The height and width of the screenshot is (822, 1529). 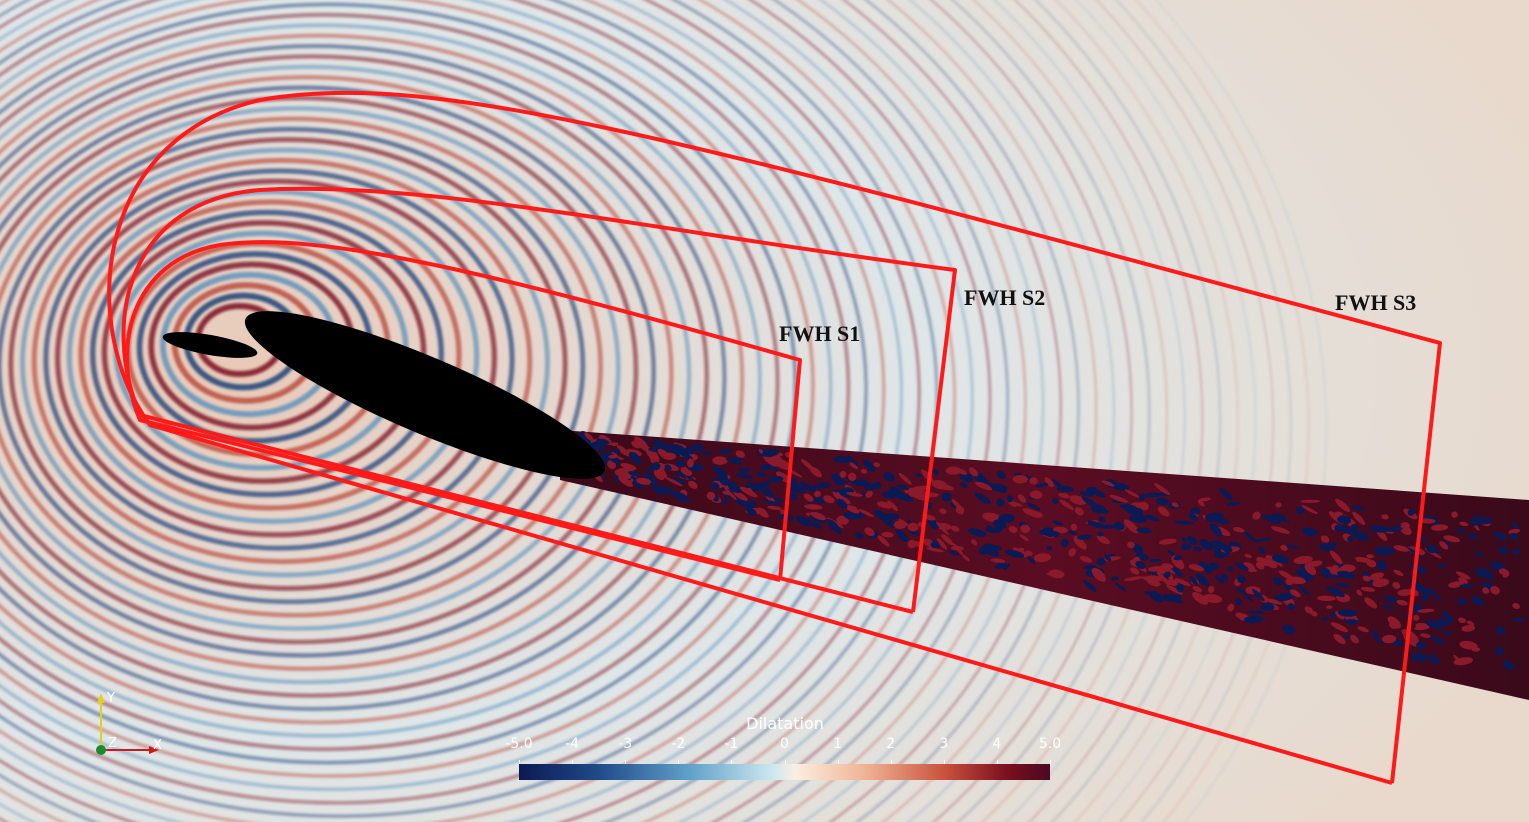 What do you see at coordinates (112, 743) in the screenshot?
I see `z-axis-label: Z` at bounding box center [112, 743].